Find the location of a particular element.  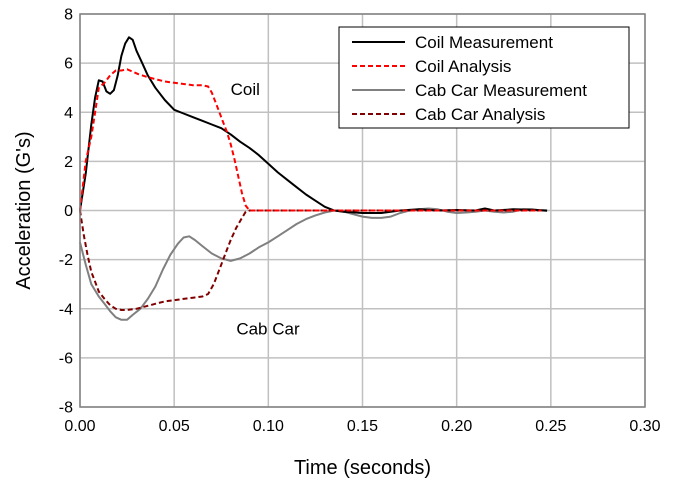

x-tick-label: 0.00 is located at coordinates (79, 426).